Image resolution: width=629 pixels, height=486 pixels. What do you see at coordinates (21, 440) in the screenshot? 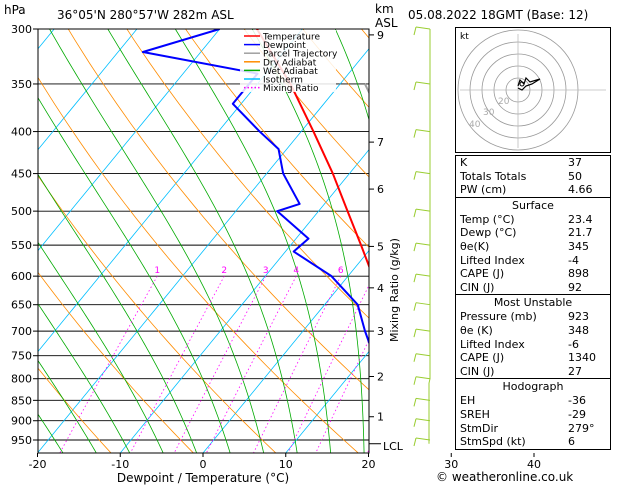
I see `pressure-tick-label: 950` at bounding box center [21, 440].